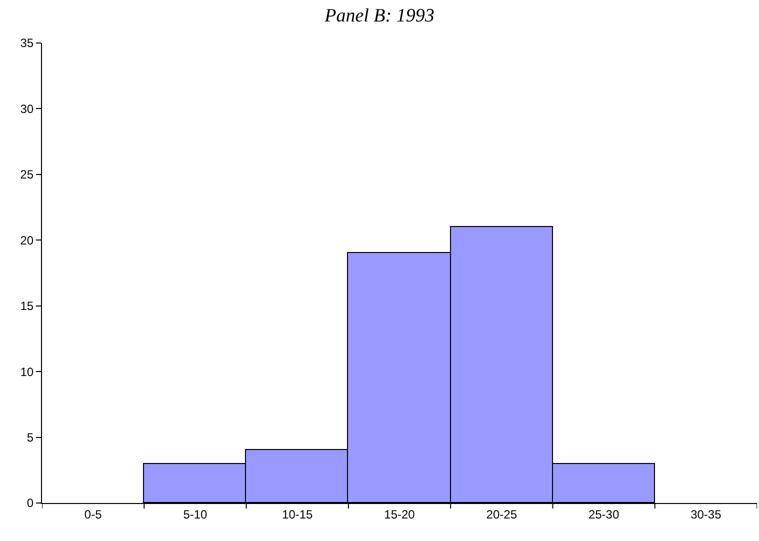 Image resolution: width=759 pixels, height=541 pixels. What do you see at coordinates (27, 109) in the screenshot?
I see `y-tick-label: 30` at bounding box center [27, 109].